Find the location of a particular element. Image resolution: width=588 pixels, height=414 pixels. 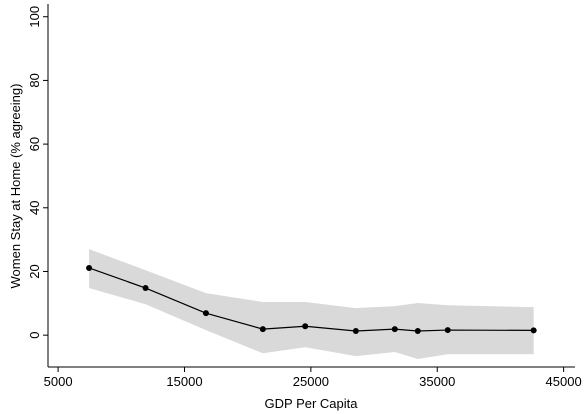

data-line is located at coordinates (311, 299).